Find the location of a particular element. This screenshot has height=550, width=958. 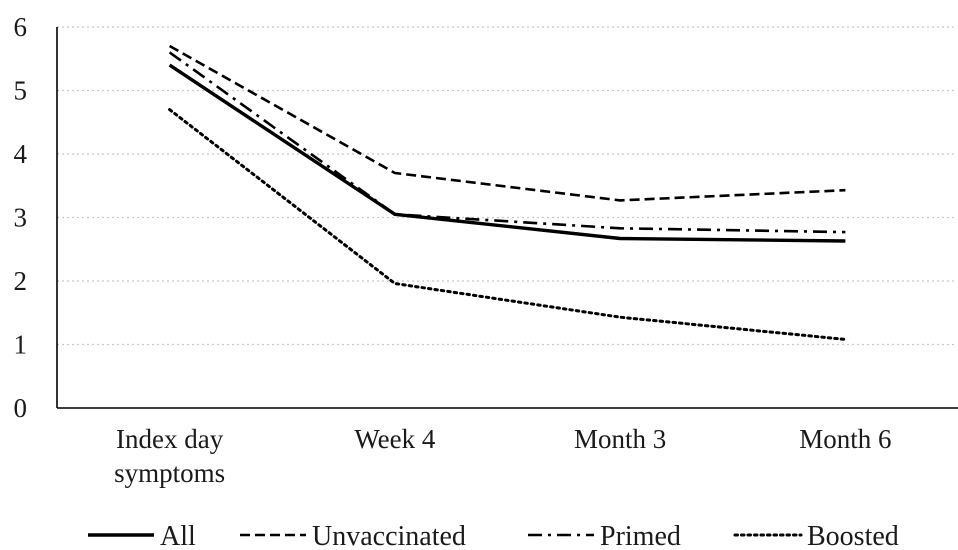

legend-label-unvaccinated: Unvaccinated is located at coordinates (389, 535).